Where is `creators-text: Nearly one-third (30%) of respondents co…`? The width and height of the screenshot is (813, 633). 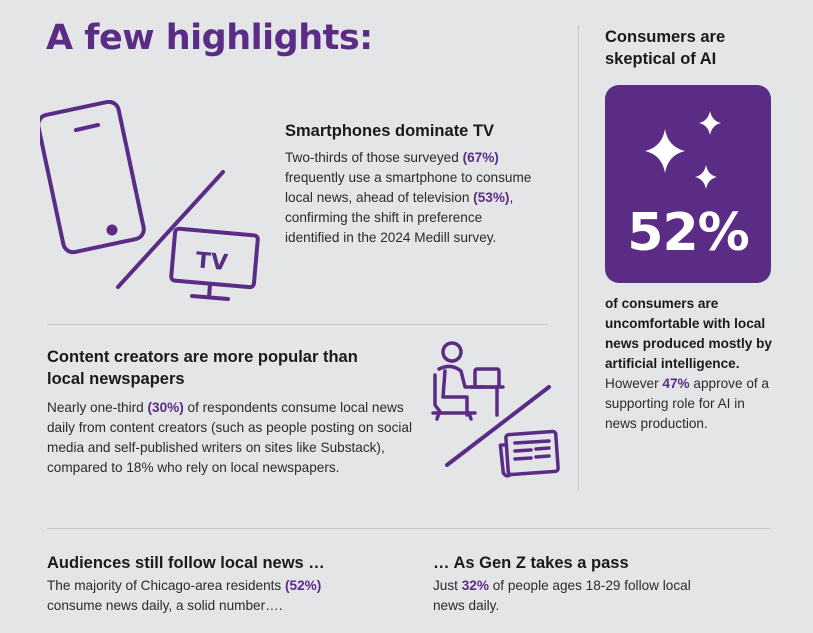
creators-text: Nearly one-third (30%) of respondents co… is located at coordinates (229, 437).